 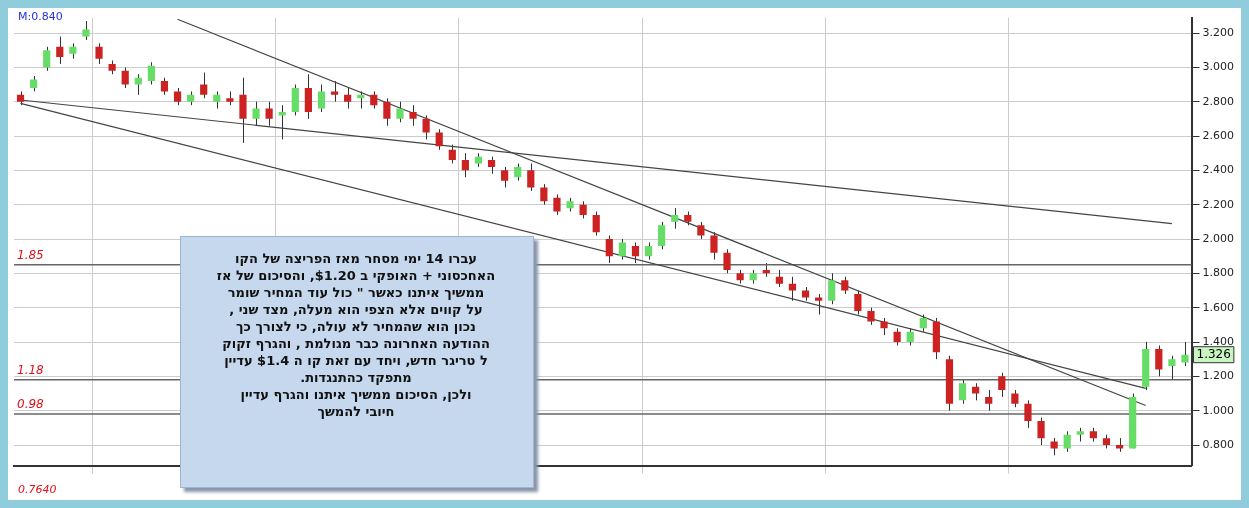 I want to click on annotation: M:0.840, so click(x=40, y=16).